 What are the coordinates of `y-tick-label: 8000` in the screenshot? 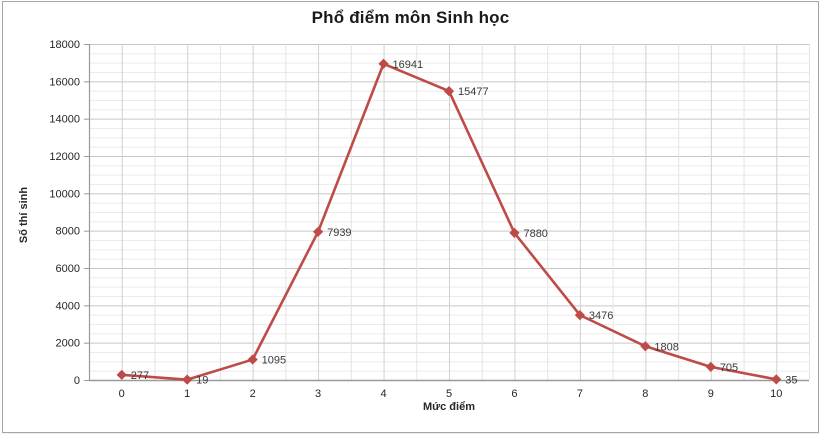 It's located at (68, 232).